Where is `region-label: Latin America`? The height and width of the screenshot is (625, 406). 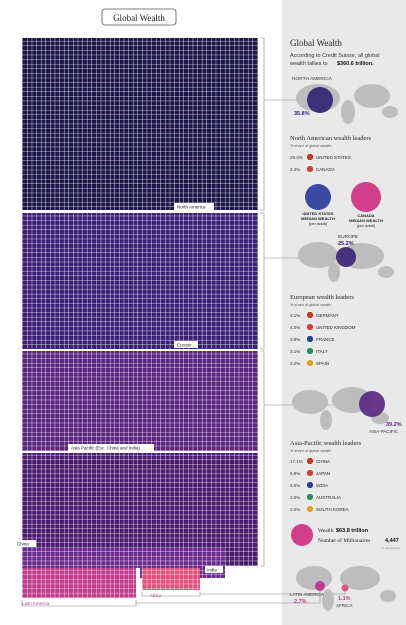 region-label: Latin America is located at coordinates (36, 603).